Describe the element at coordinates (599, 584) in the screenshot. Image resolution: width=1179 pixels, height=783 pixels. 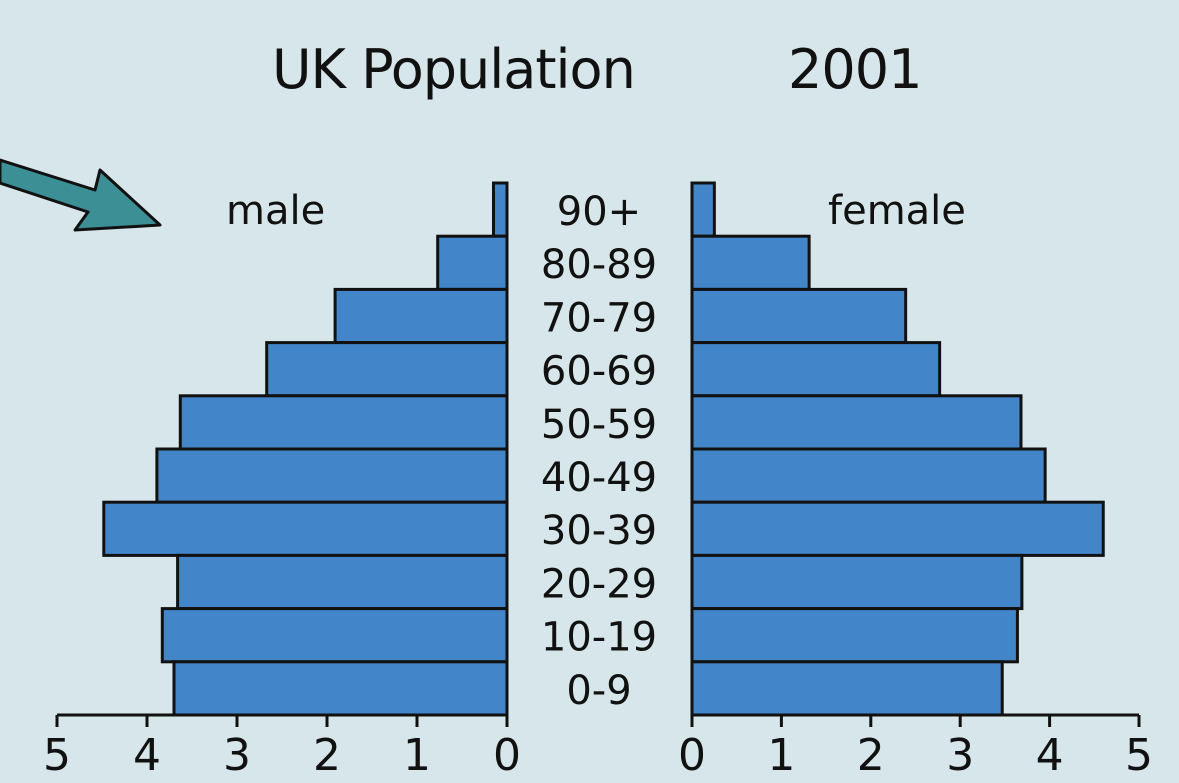
I see `age-group-label: 20-29` at that location.